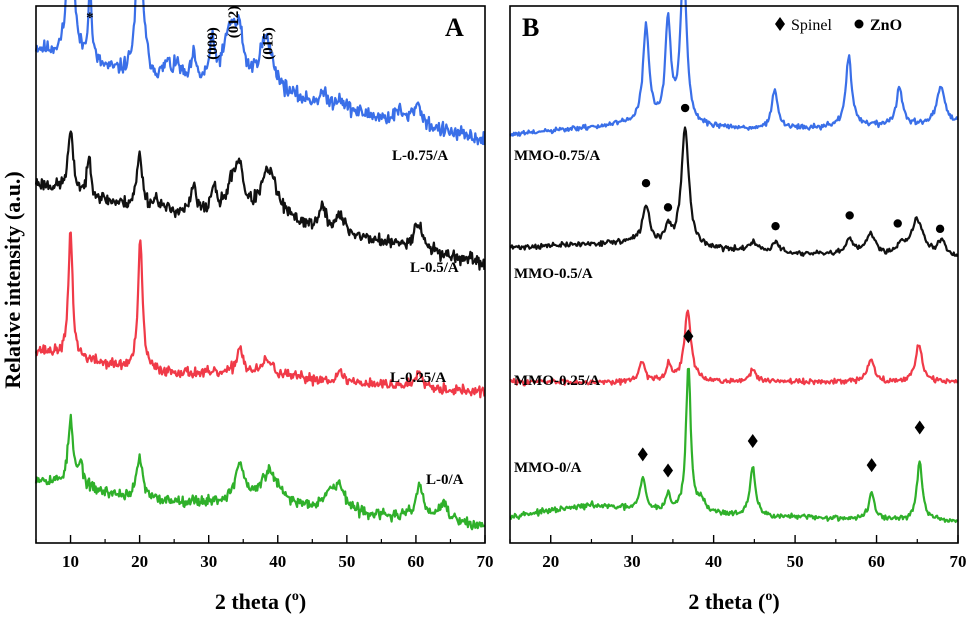 The width and height of the screenshot is (969, 625). I want to click on series-label: L-0.25/A, so click(418, 378).